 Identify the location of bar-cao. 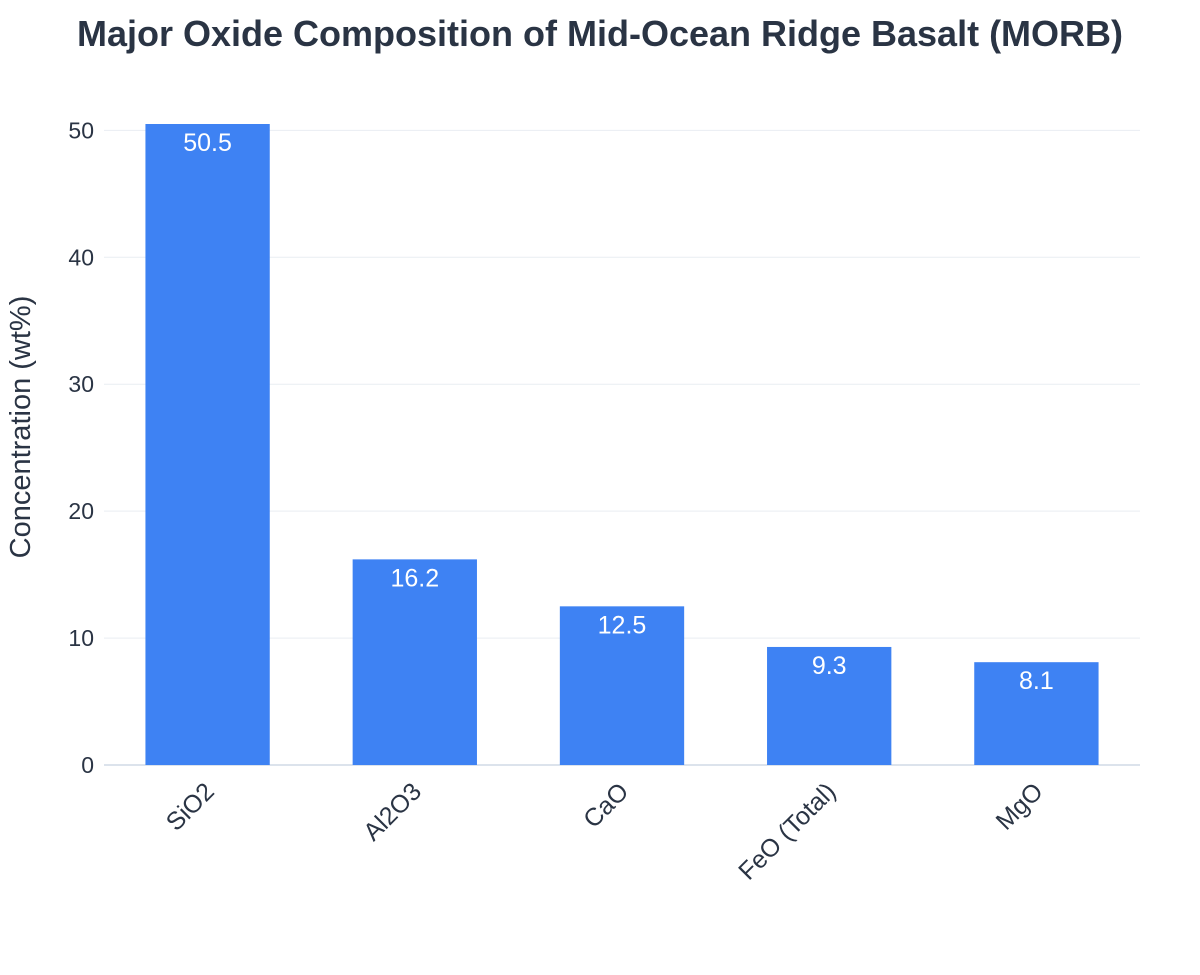
(622, 685).